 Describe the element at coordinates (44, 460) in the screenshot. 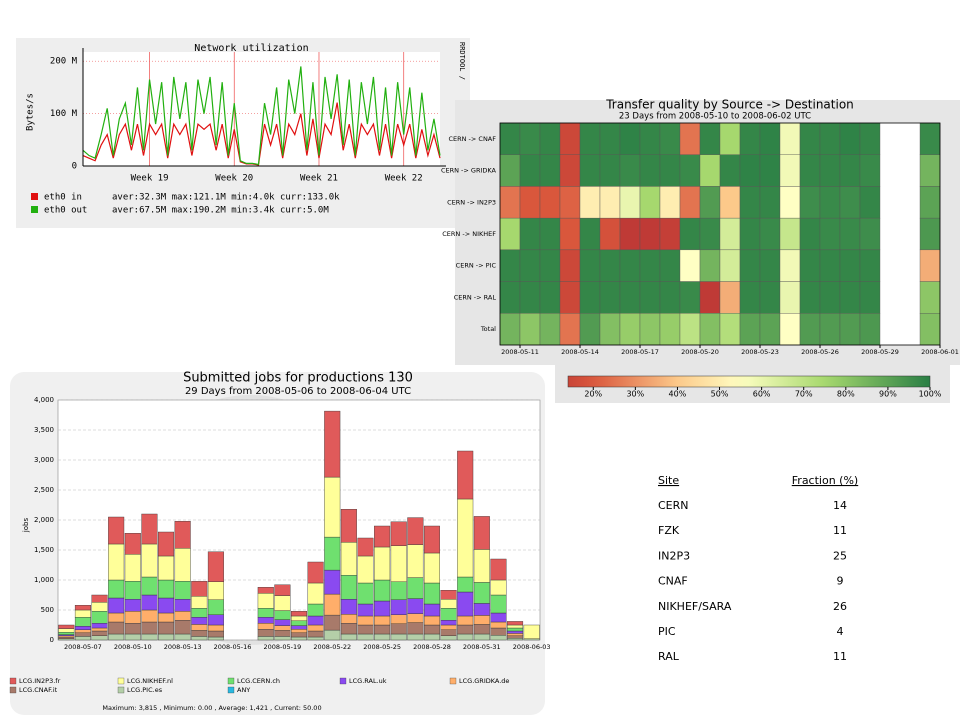

I see `y-tick-label: 3,000` at that location.